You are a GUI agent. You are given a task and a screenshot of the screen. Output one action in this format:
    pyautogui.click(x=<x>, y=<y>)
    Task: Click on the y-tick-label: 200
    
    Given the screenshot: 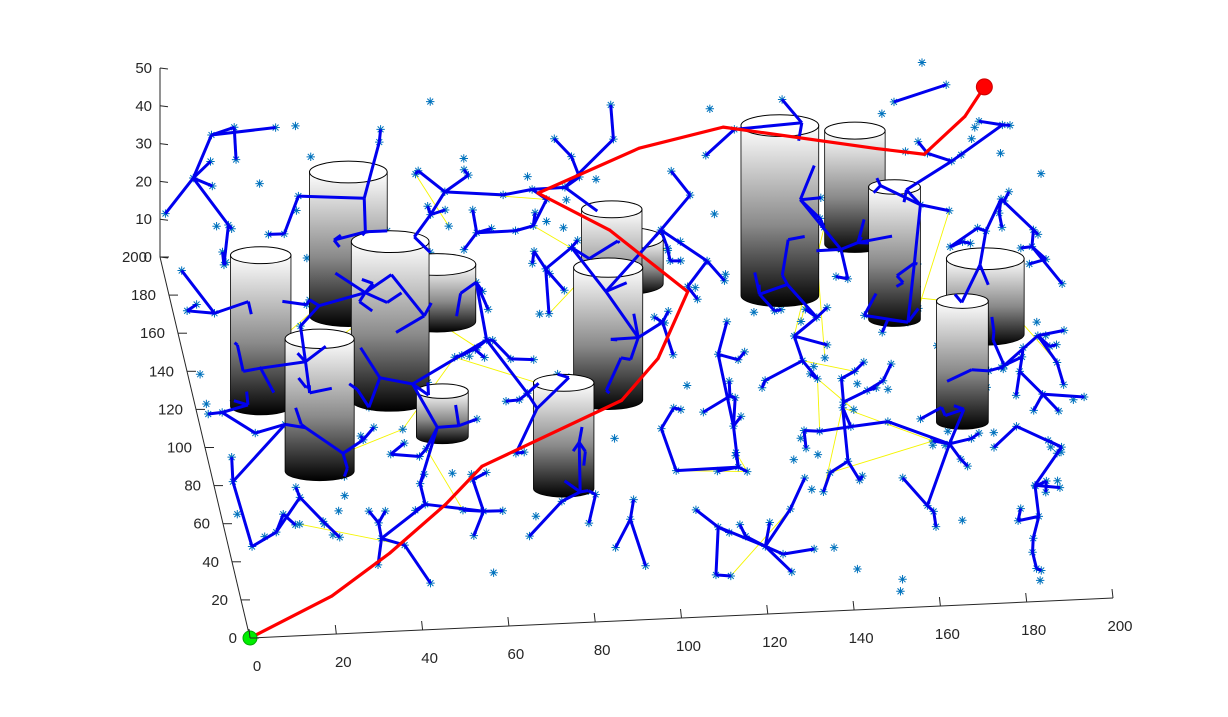 What is the action you would take?
    pyautogui.click(x=134, y=257)
    